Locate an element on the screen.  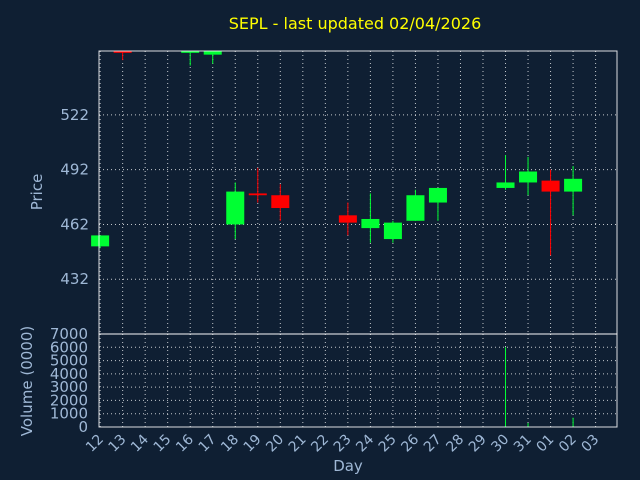
day-tick-label: 21 is located at coordinates (298, 444).